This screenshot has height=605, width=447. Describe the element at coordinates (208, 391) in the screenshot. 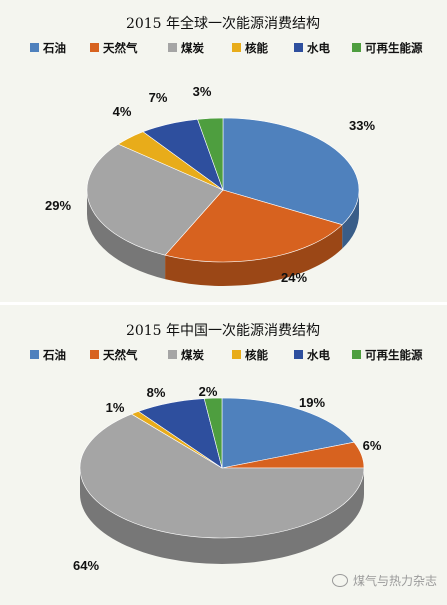

I see `data-label: 2%` at that location.